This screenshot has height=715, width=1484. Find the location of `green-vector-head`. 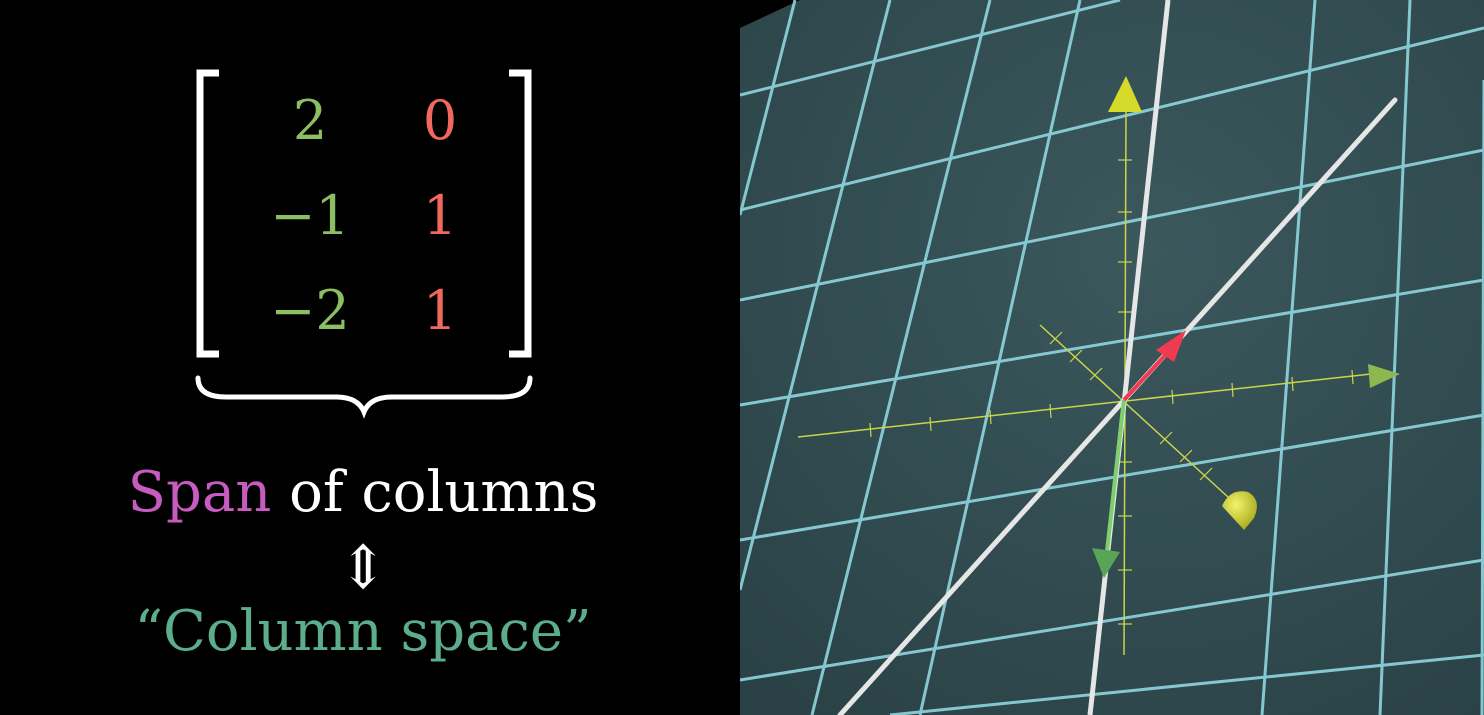

green-vector-head is located at coordinates (1106, 563).